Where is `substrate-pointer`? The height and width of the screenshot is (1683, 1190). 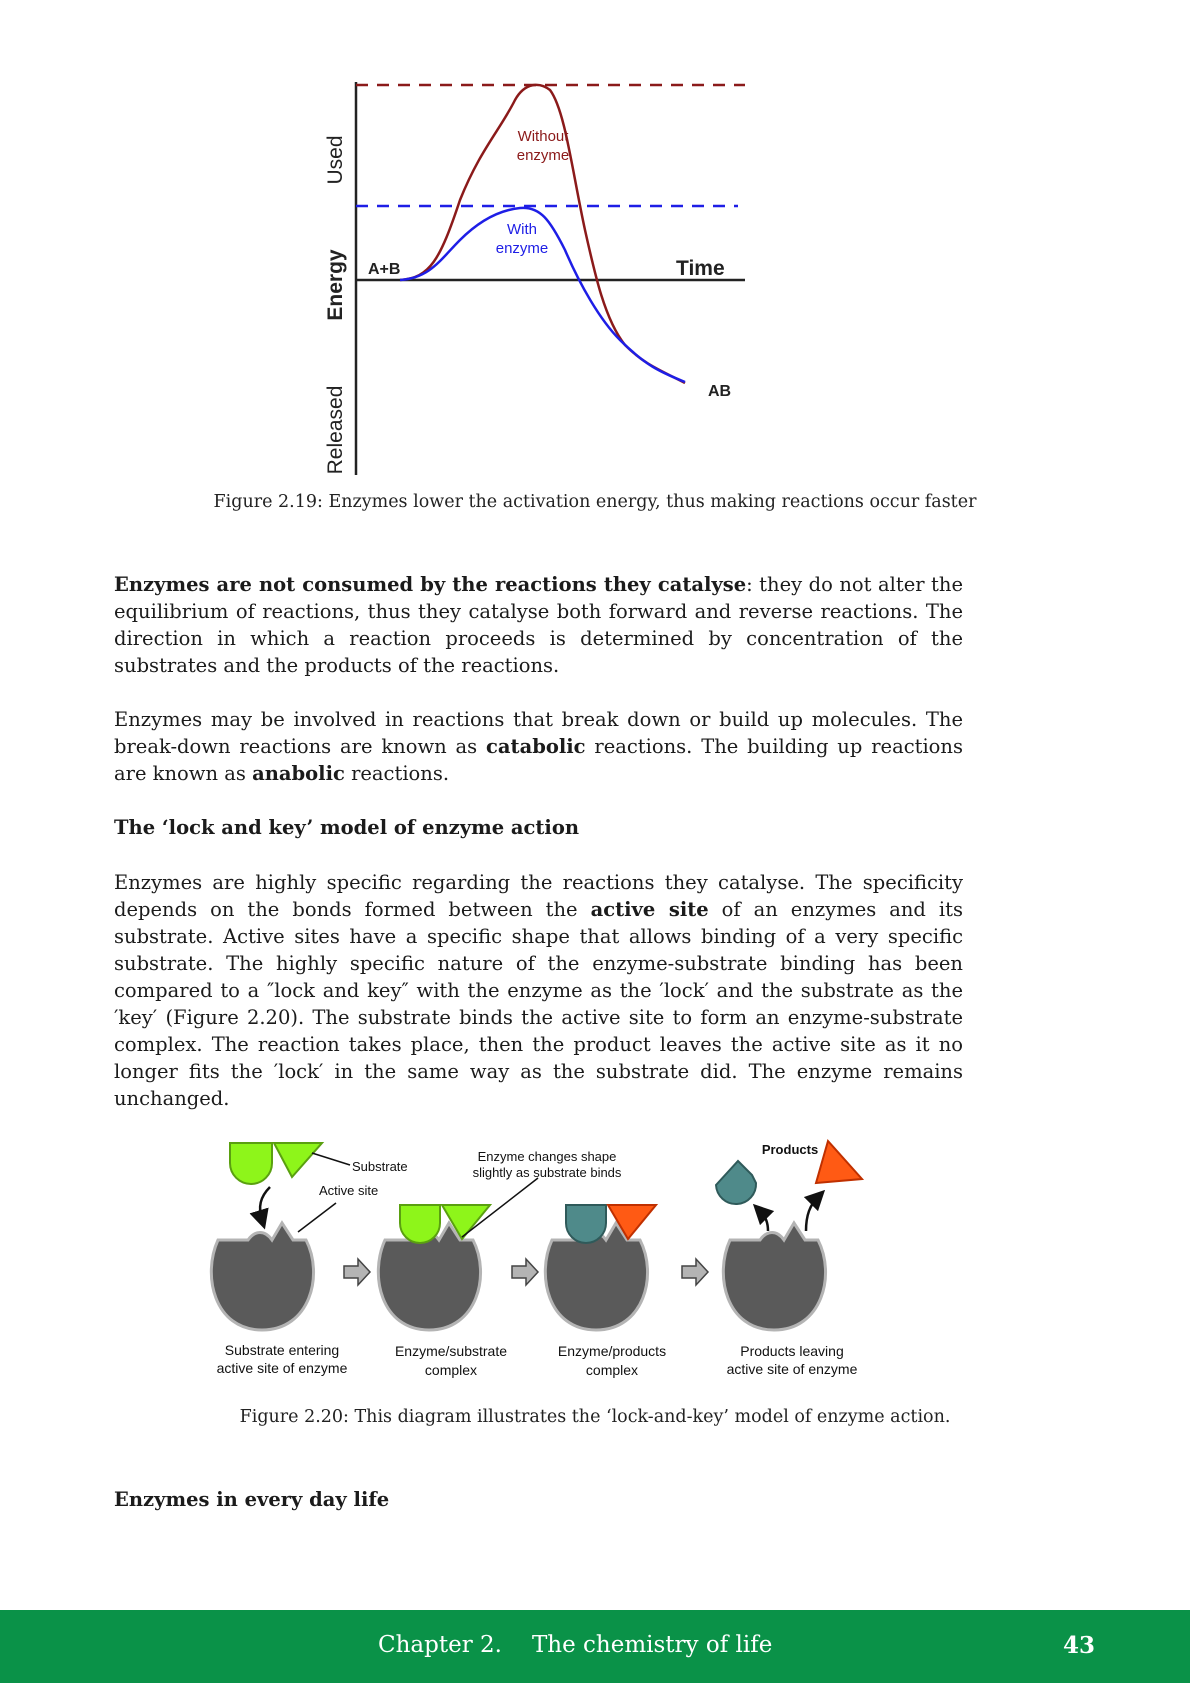
substrate-pointer is located at coordinates (331, 1159).